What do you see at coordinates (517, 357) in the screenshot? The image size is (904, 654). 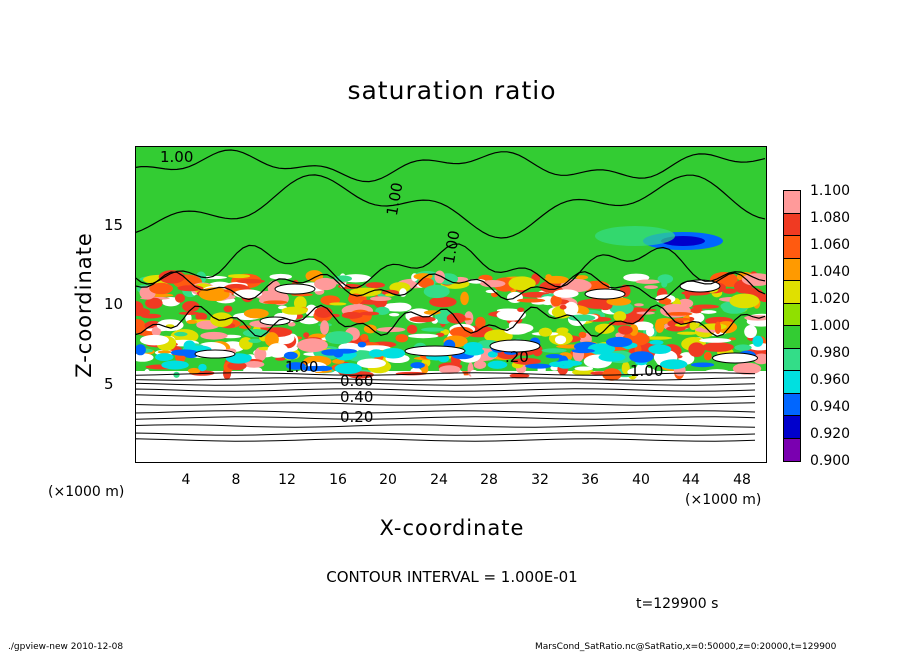 I see `contour-label: .20` at bounding box center [517, 357].